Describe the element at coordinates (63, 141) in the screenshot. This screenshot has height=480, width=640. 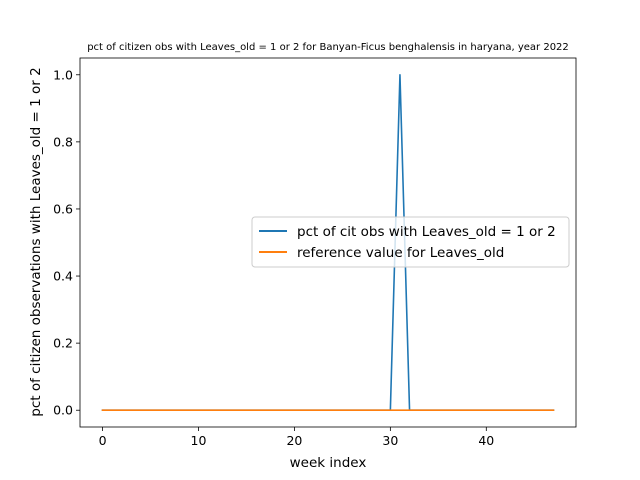
I see `y-tick-label: 0.8` at that location.